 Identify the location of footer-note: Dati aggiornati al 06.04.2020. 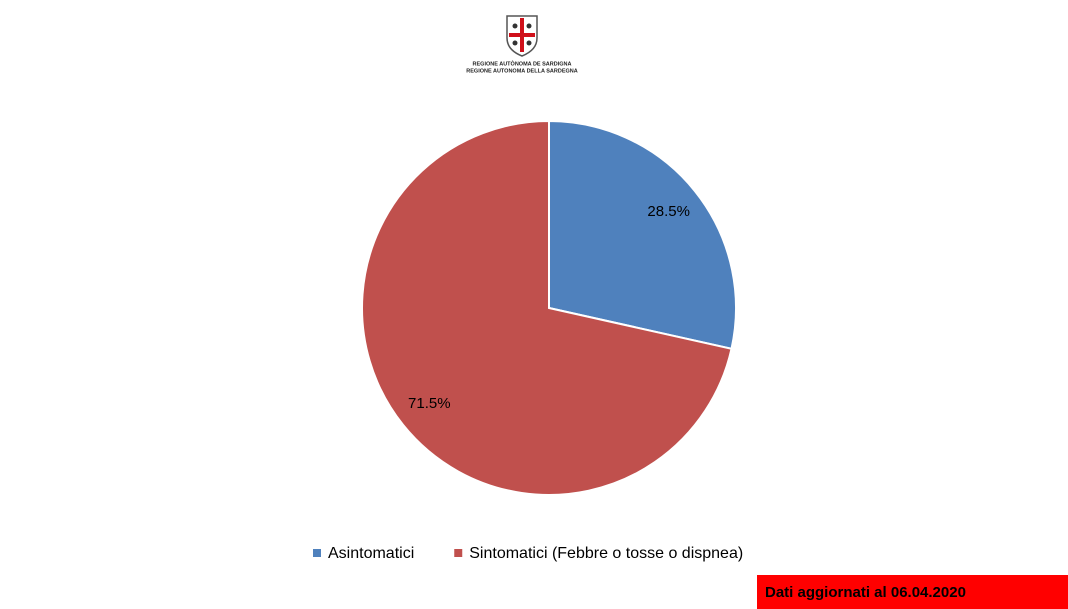
(865, 592).